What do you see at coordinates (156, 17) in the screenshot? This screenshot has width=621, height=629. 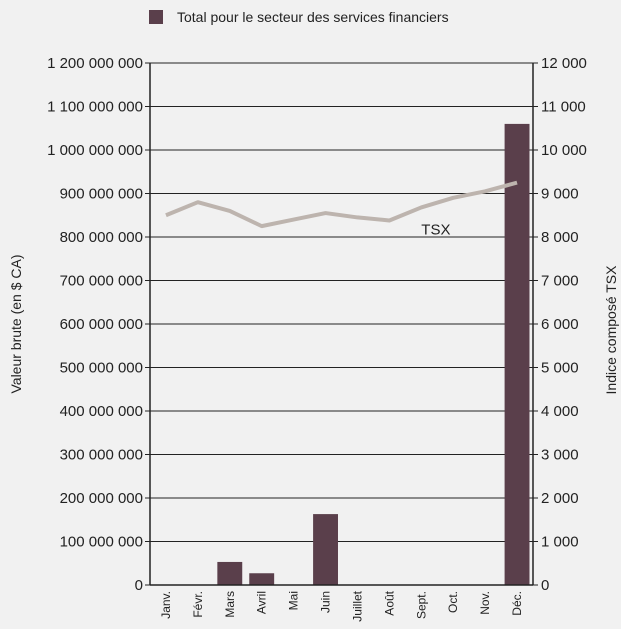 I see `legend-swatch` at bounding box center [156, 17].